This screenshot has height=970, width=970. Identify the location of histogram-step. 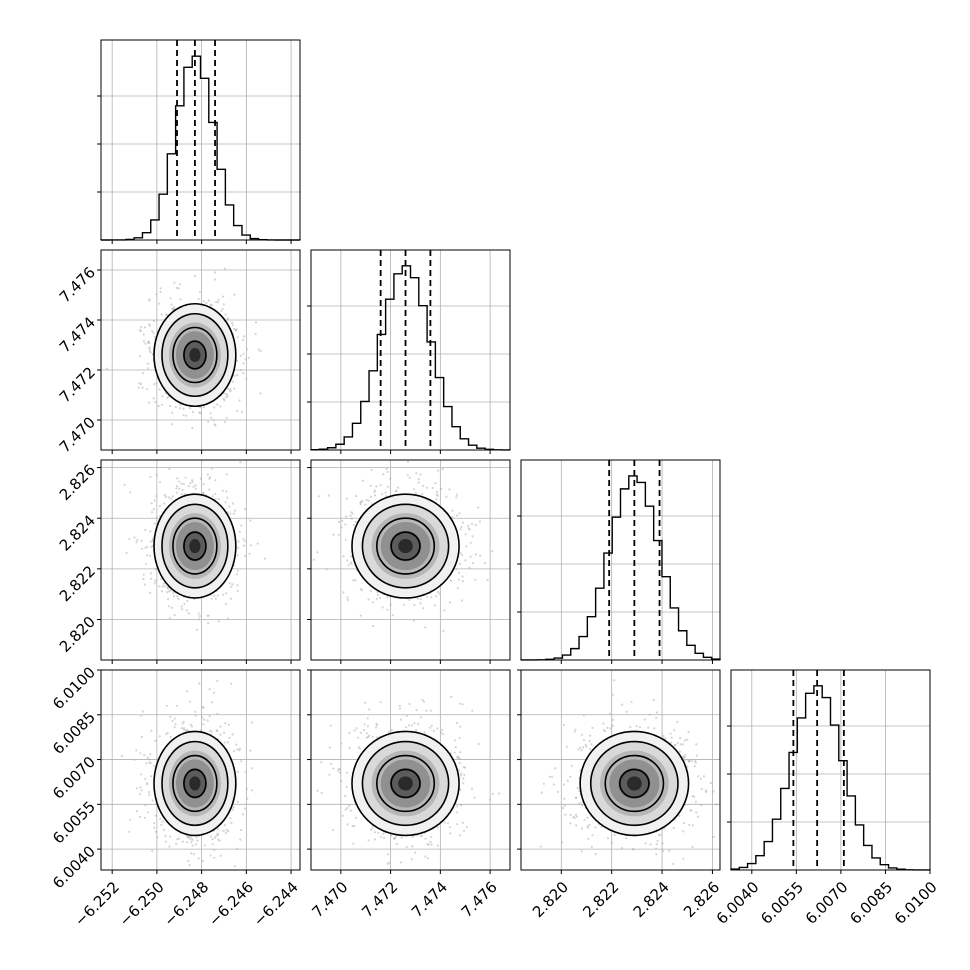
(410, 358).